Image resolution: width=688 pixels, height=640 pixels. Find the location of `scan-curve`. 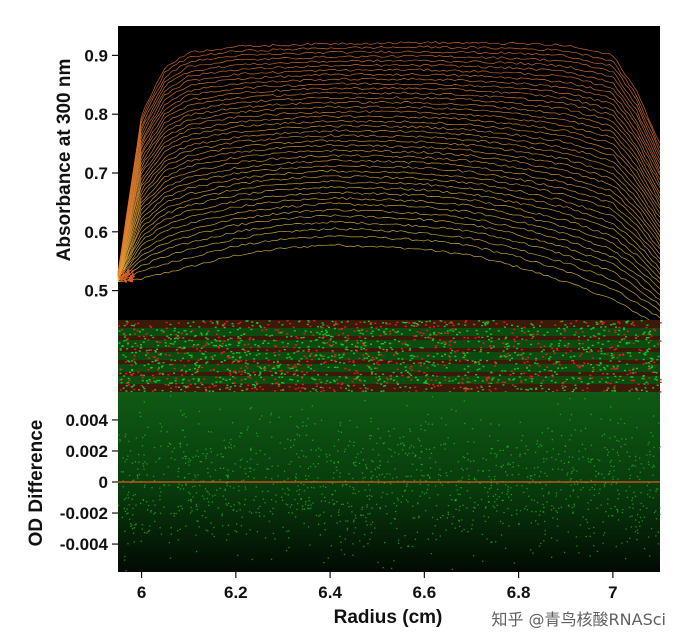

scan-curve is located at coordinates (389, 221).